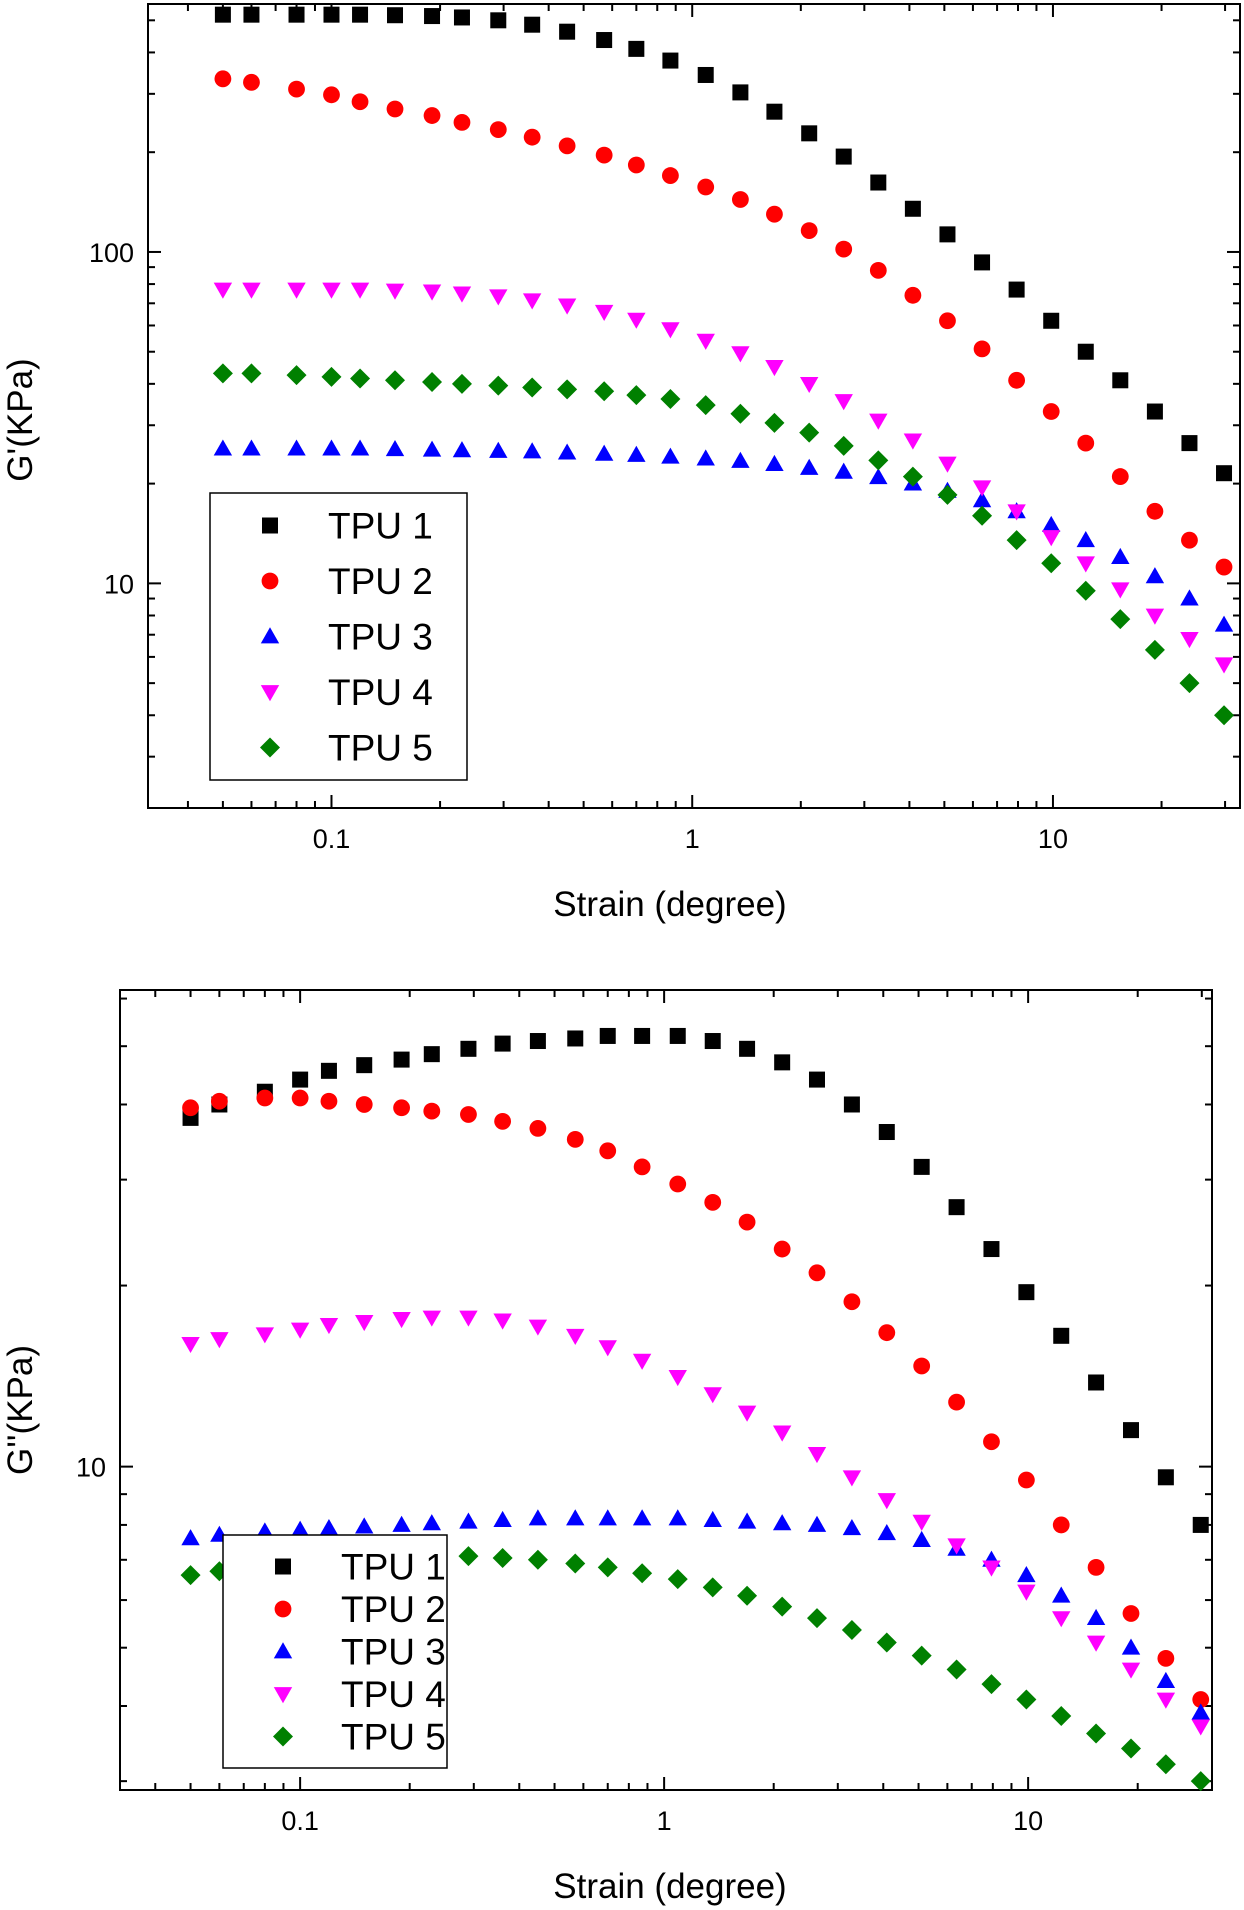  Describe the element at coordinates (332, 839) in the screenshot. I see `x-tick-label: 0.1` at that location.